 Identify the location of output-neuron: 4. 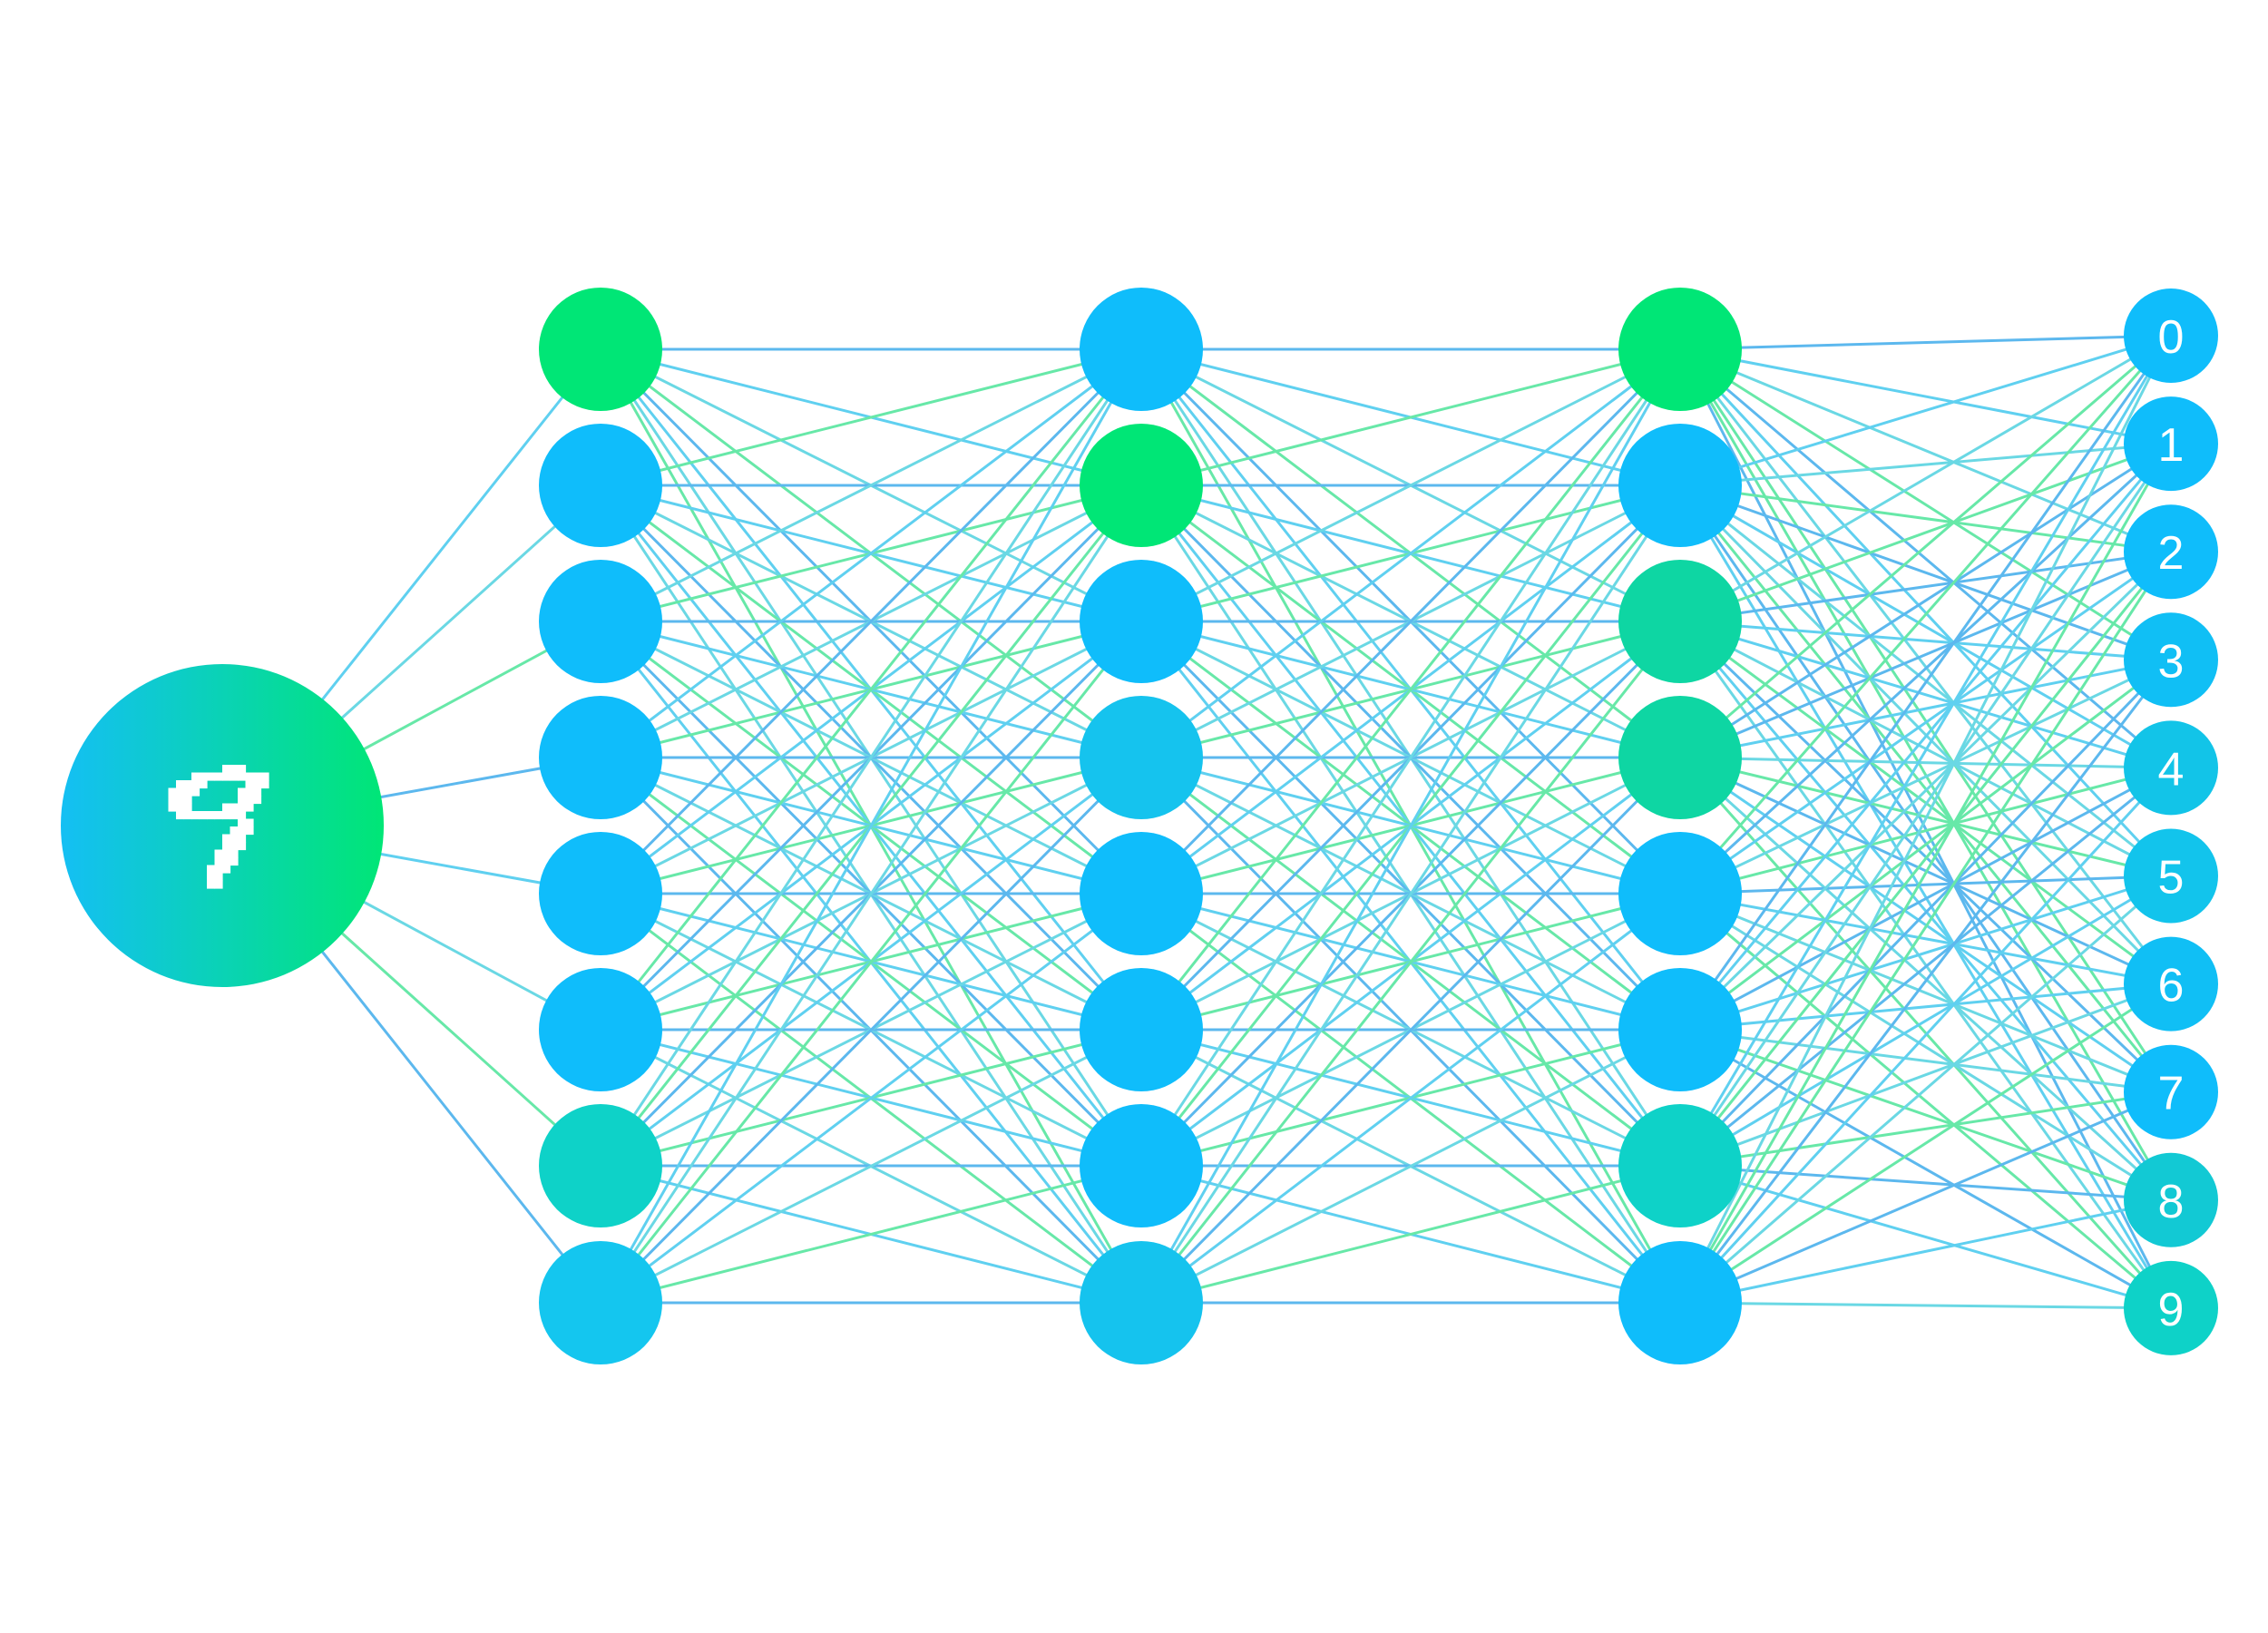
(2171, 768).